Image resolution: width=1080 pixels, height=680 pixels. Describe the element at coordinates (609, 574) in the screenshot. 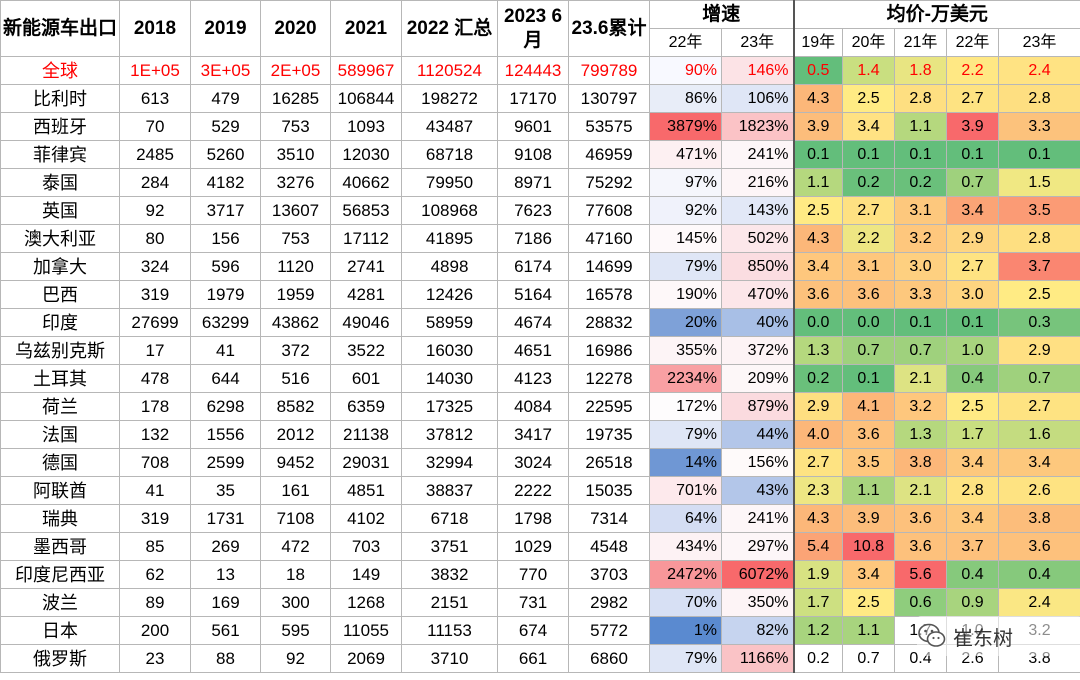

I see `volume-cell: 3703` at that location.